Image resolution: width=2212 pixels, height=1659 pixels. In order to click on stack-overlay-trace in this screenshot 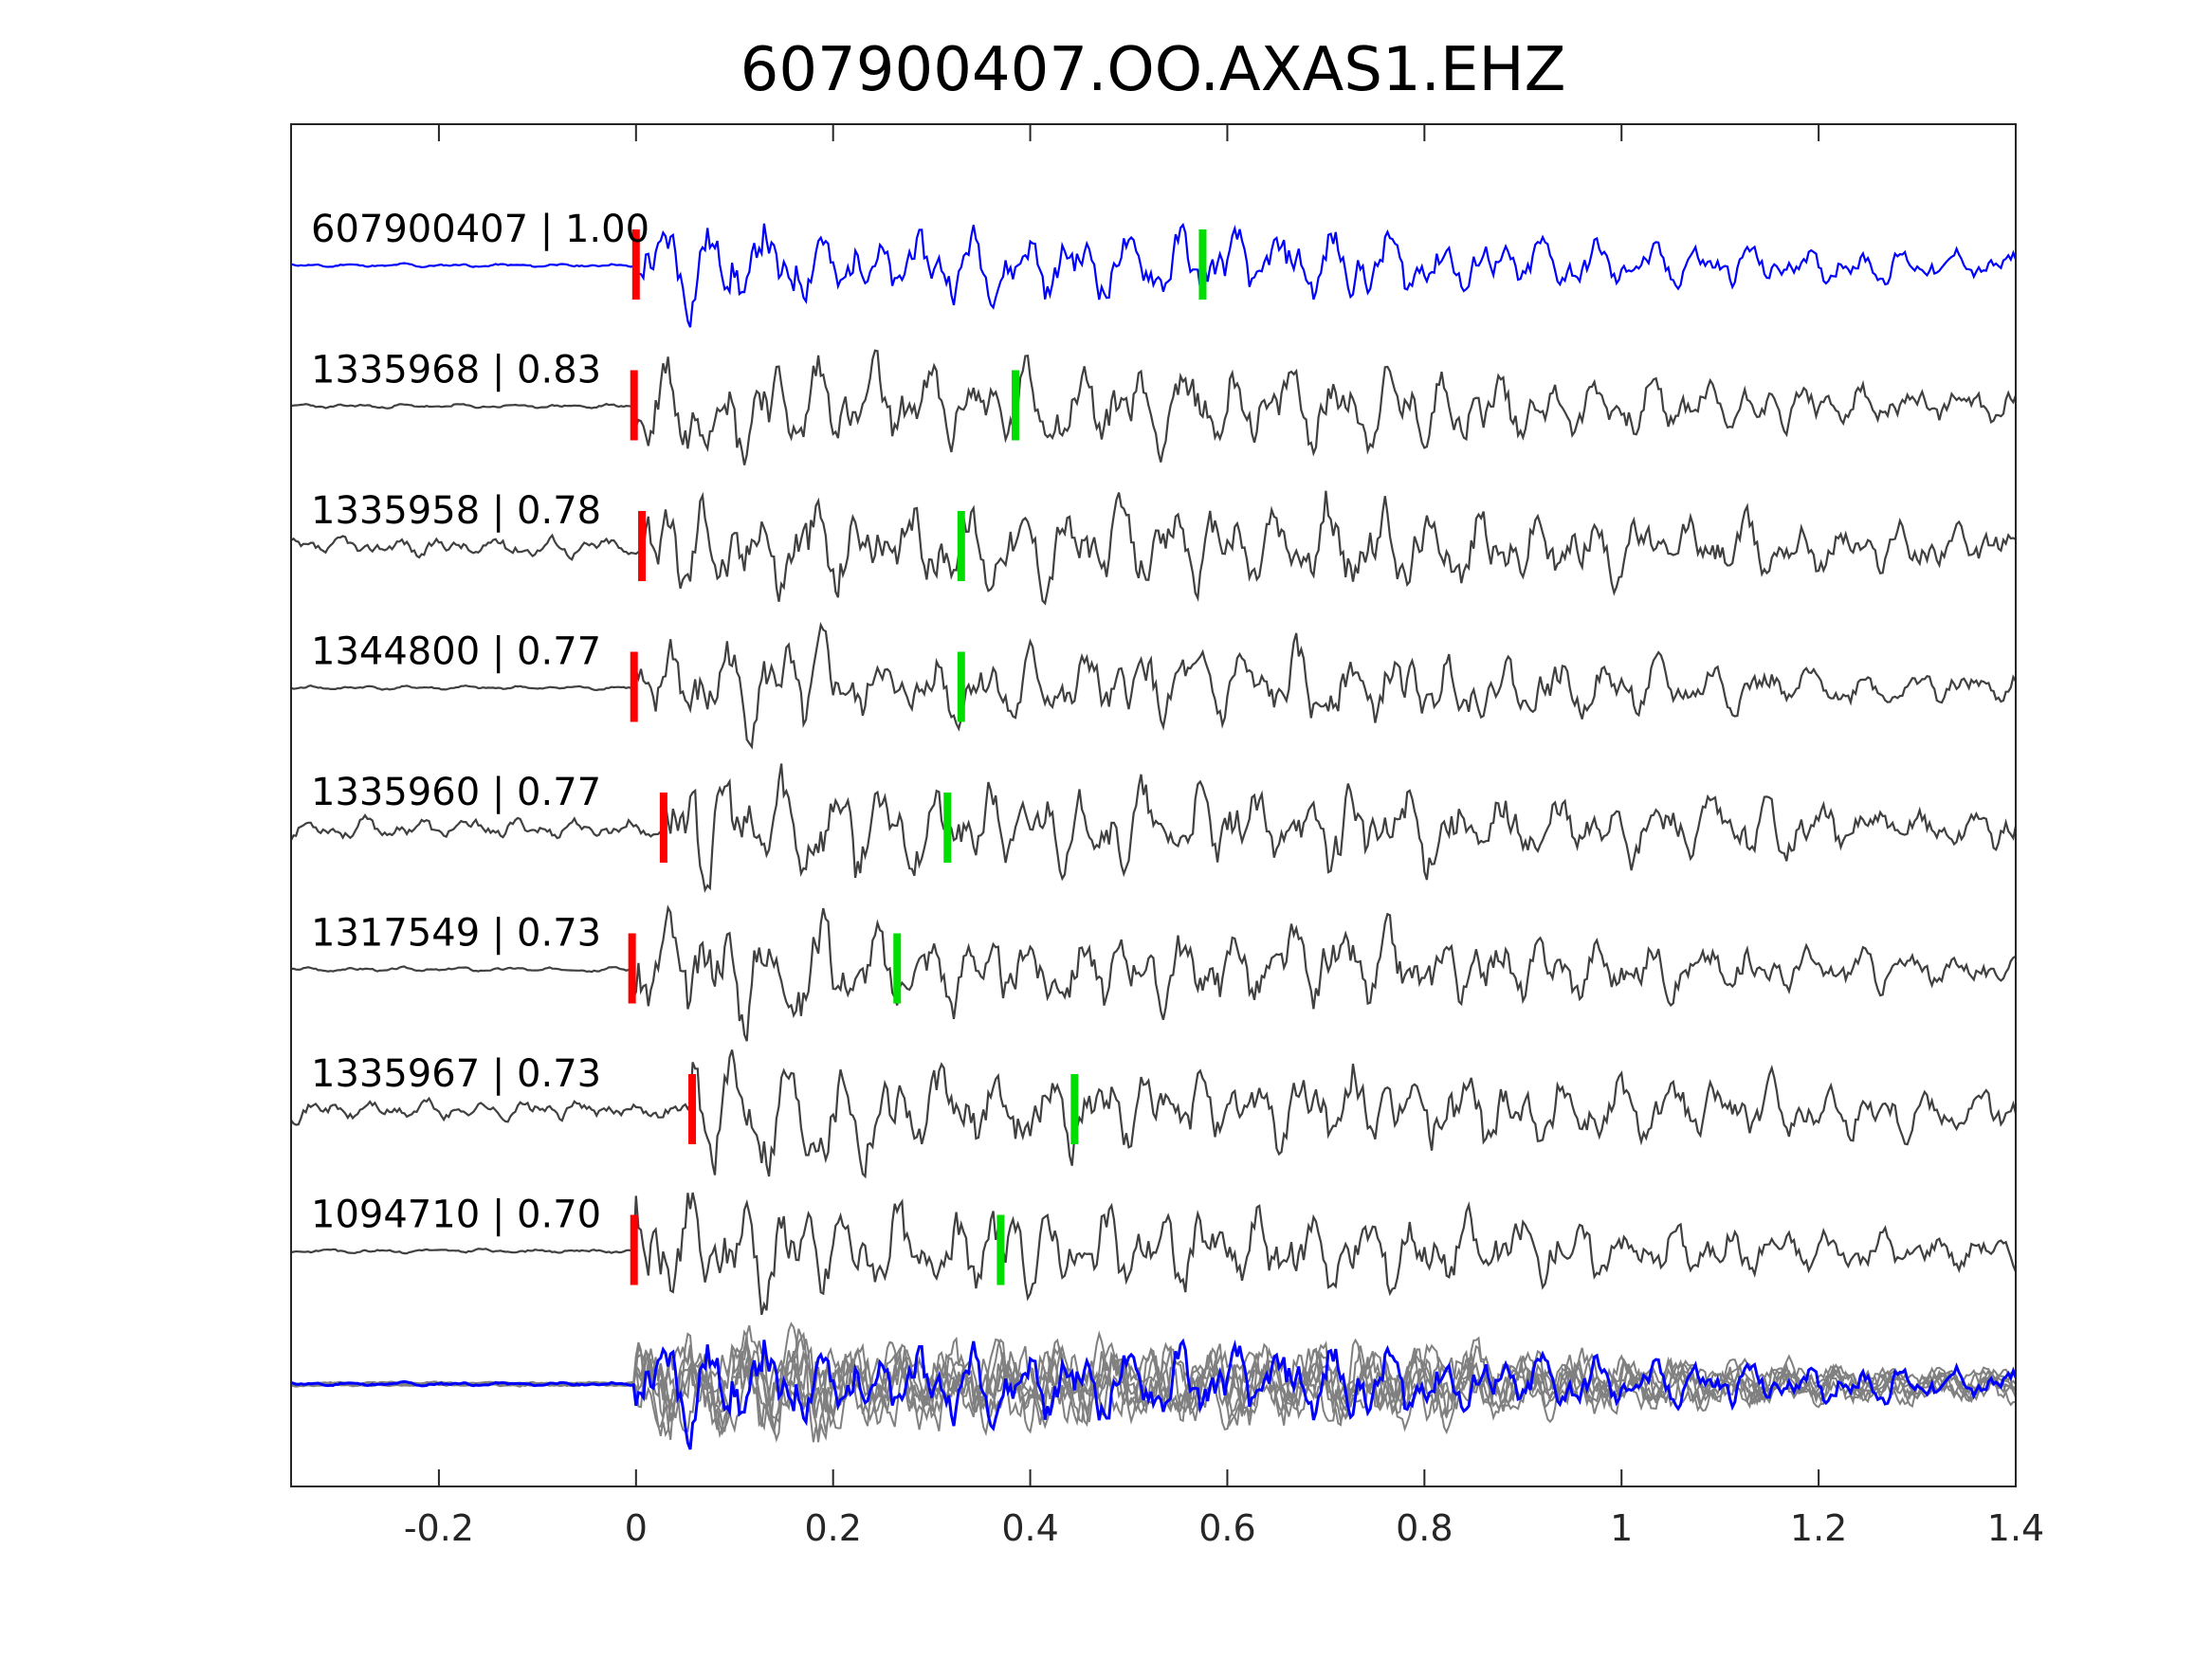, I will do `click(1153, 1376)`.